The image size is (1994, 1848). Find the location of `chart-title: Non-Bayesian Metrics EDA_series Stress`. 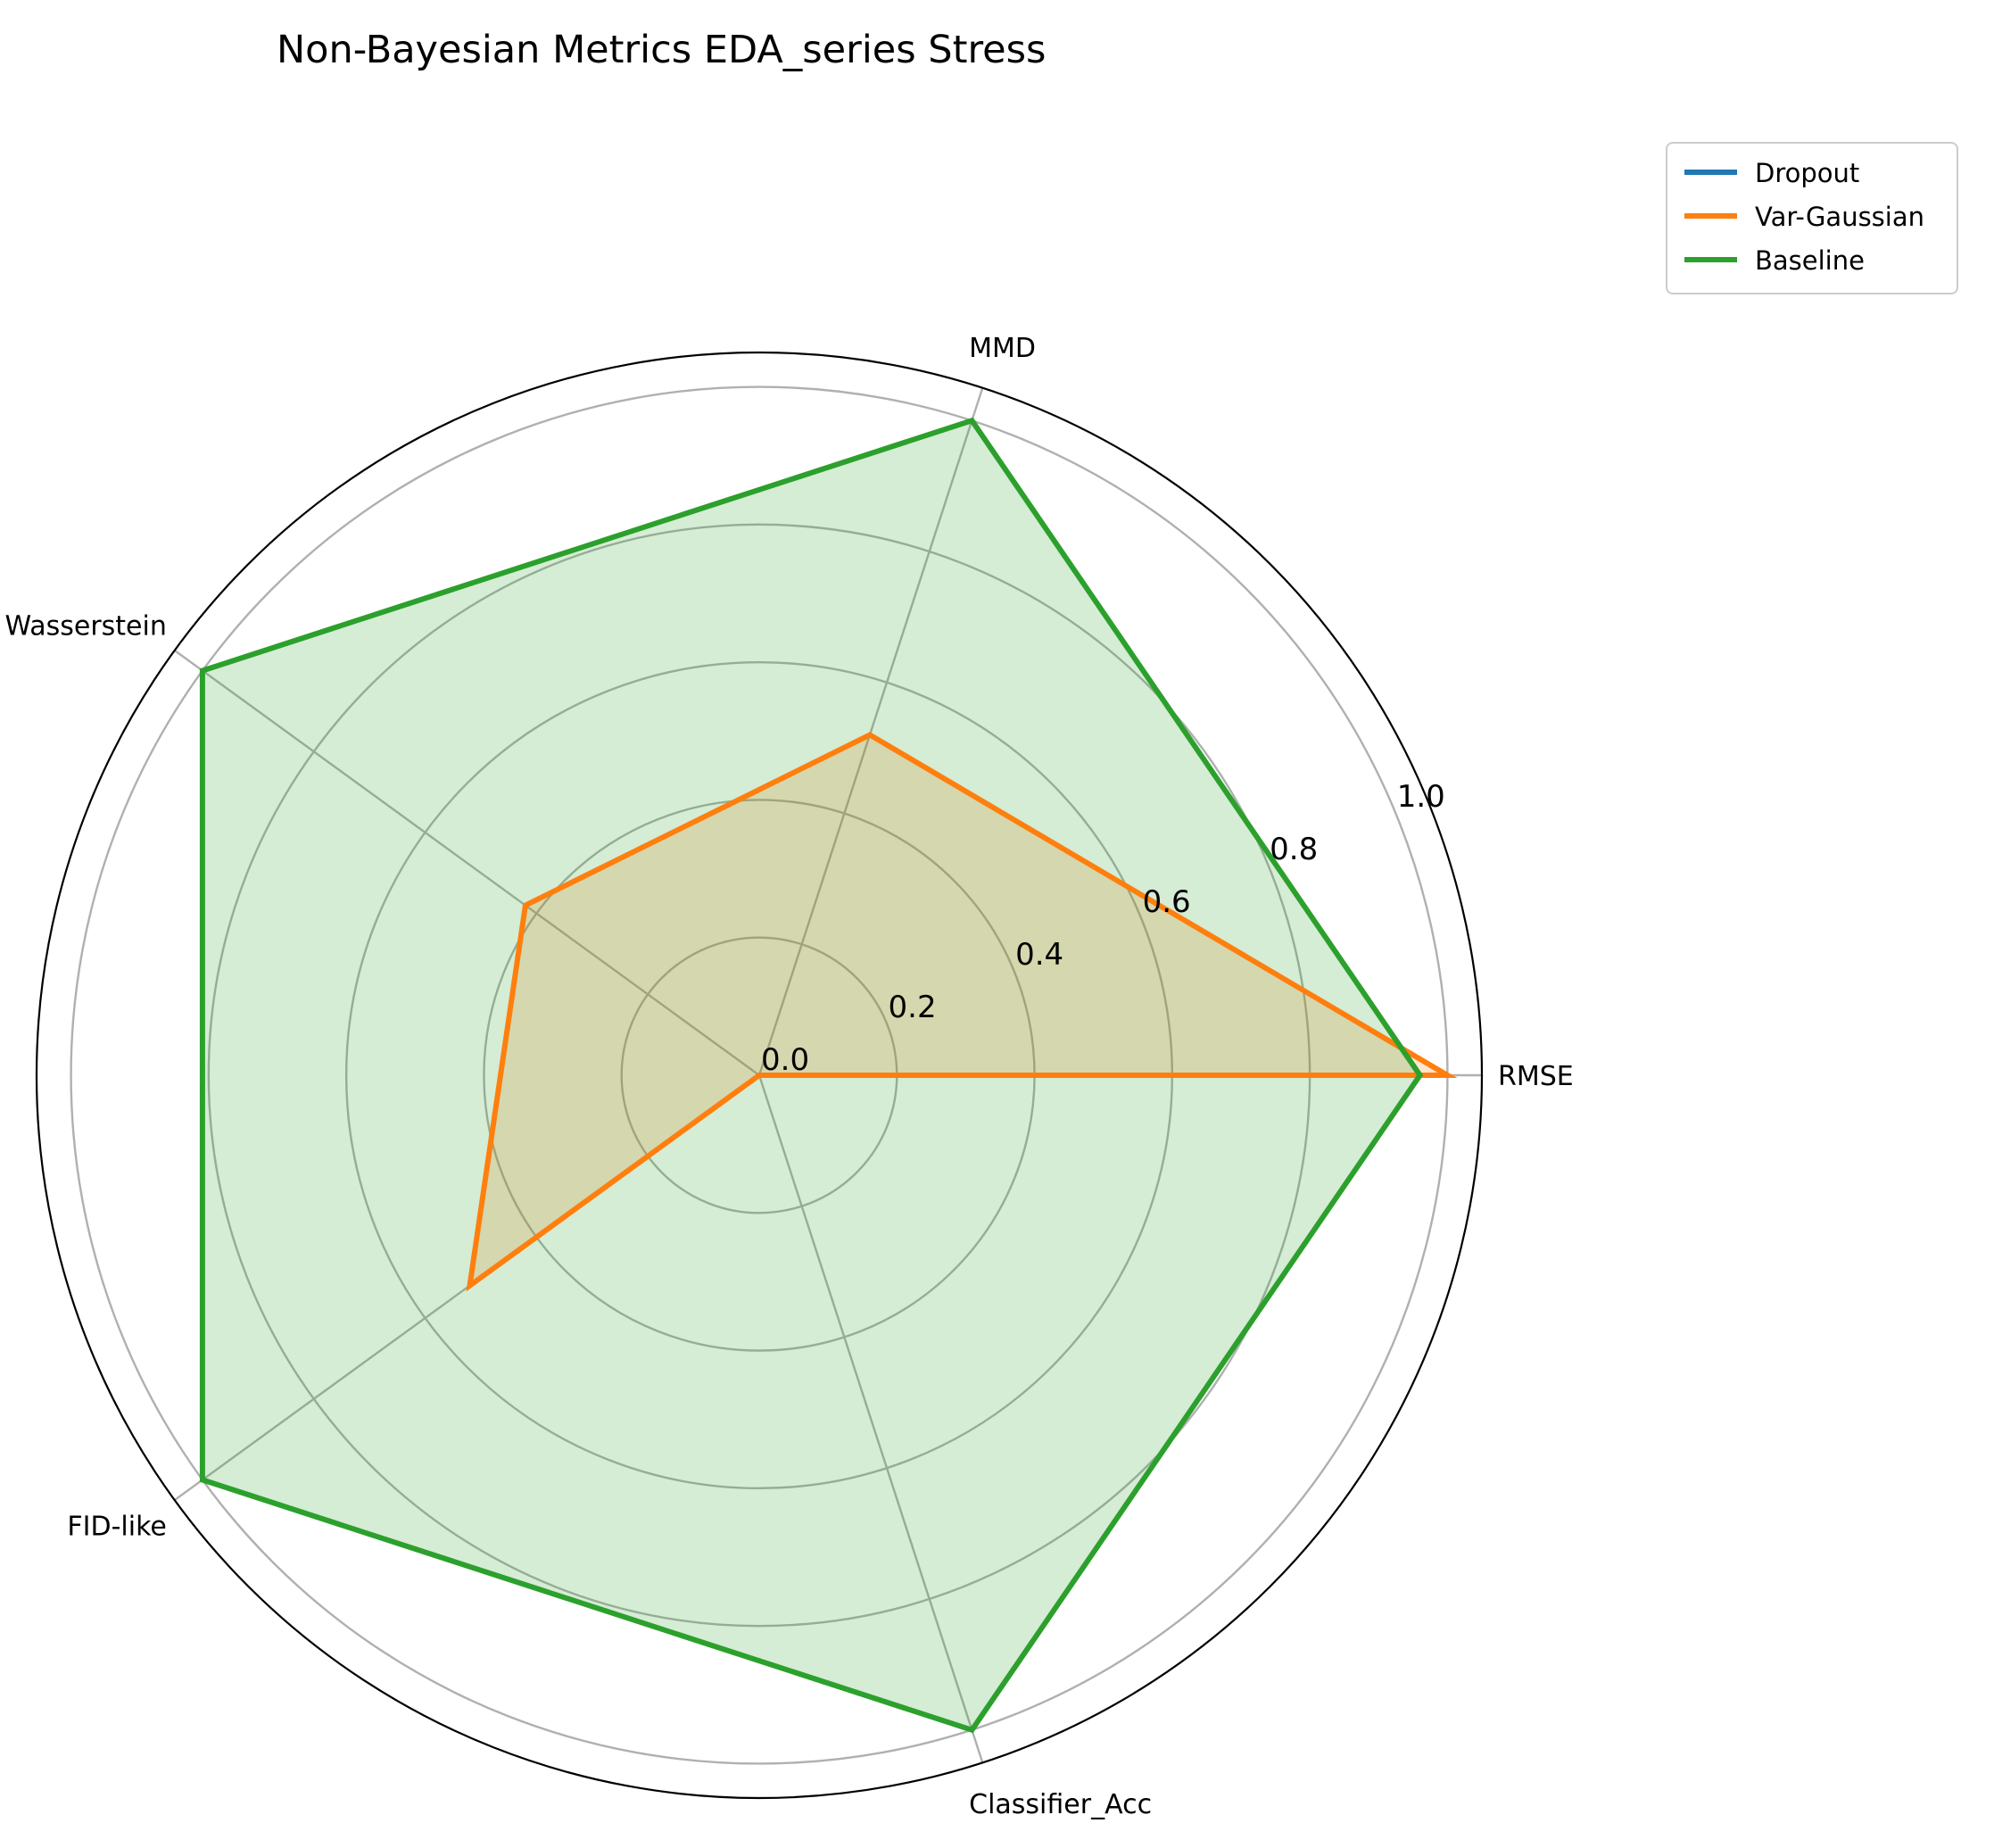

chart-title: Non-Bayesian Metrics EDA_series Stress is located at coordinates (661, 50).